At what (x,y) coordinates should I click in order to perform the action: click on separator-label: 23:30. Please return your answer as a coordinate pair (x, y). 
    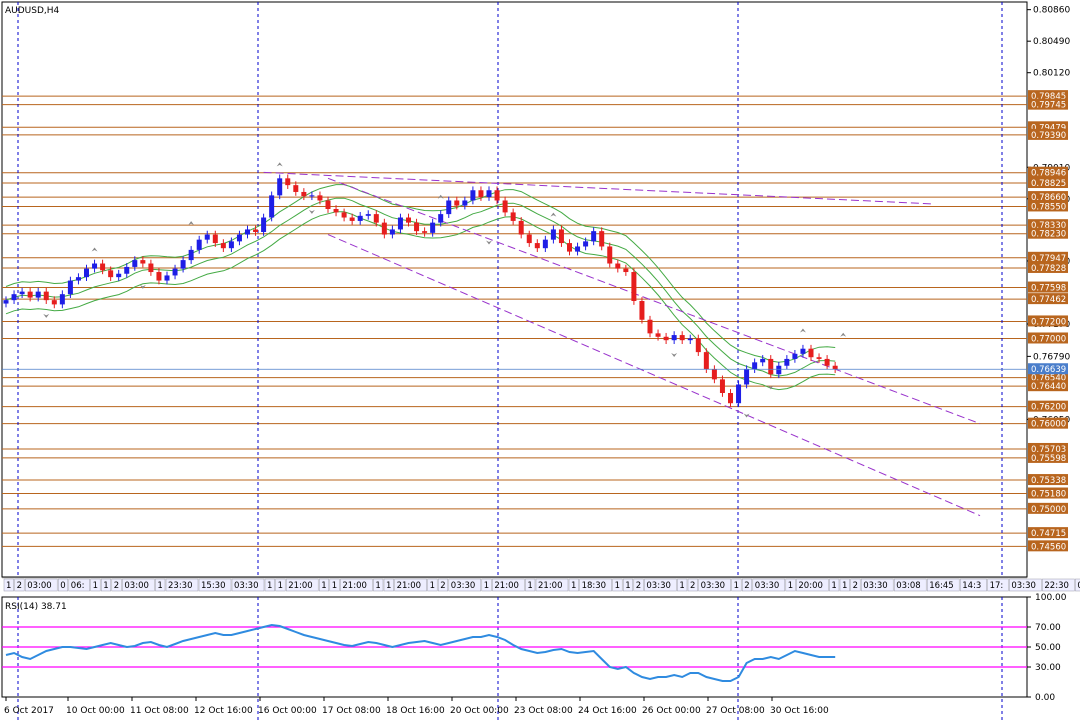
    Looking at the image, I should click on (180, 586).